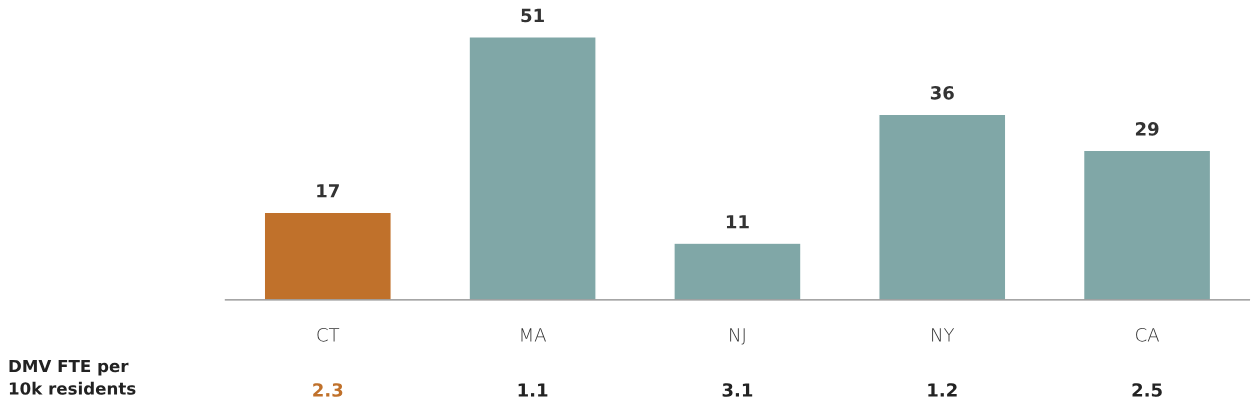  I want to click on data-label: 51, so click(532, 15).